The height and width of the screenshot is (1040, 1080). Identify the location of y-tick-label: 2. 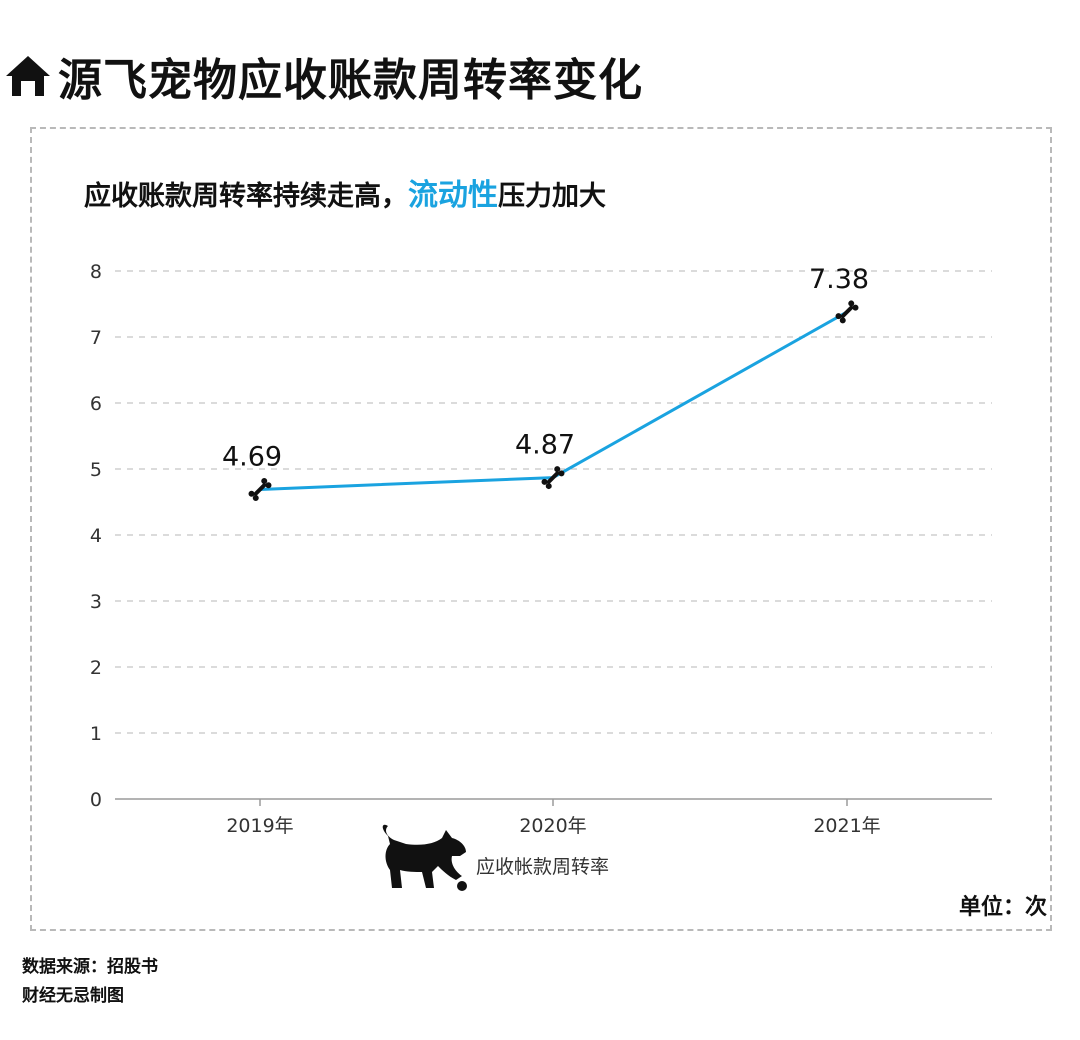
(96, 668).